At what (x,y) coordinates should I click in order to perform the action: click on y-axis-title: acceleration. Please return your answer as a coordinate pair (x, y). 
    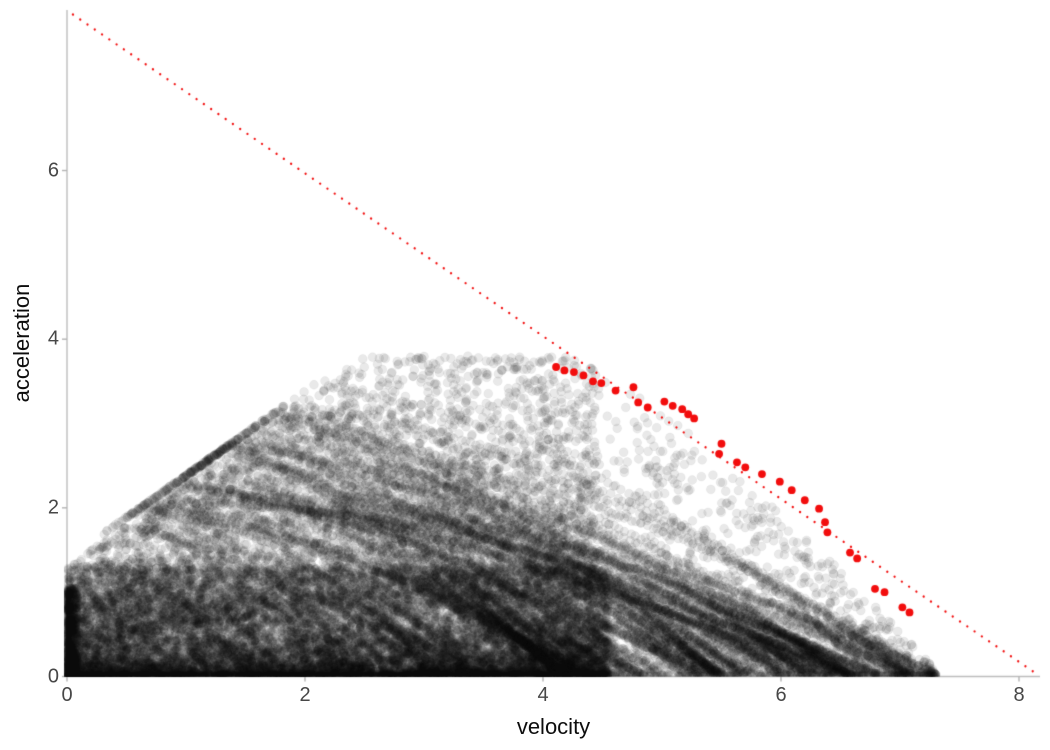
    Looking at the image, I should click on (21, 343).